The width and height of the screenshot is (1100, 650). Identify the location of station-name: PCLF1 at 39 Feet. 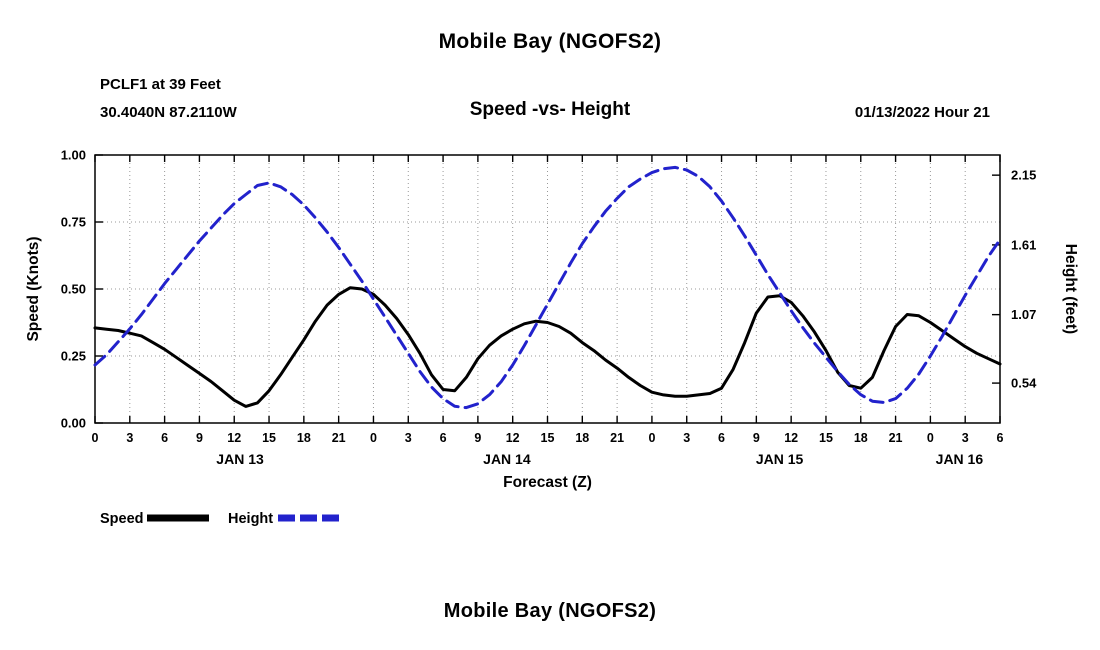
(160, 84).